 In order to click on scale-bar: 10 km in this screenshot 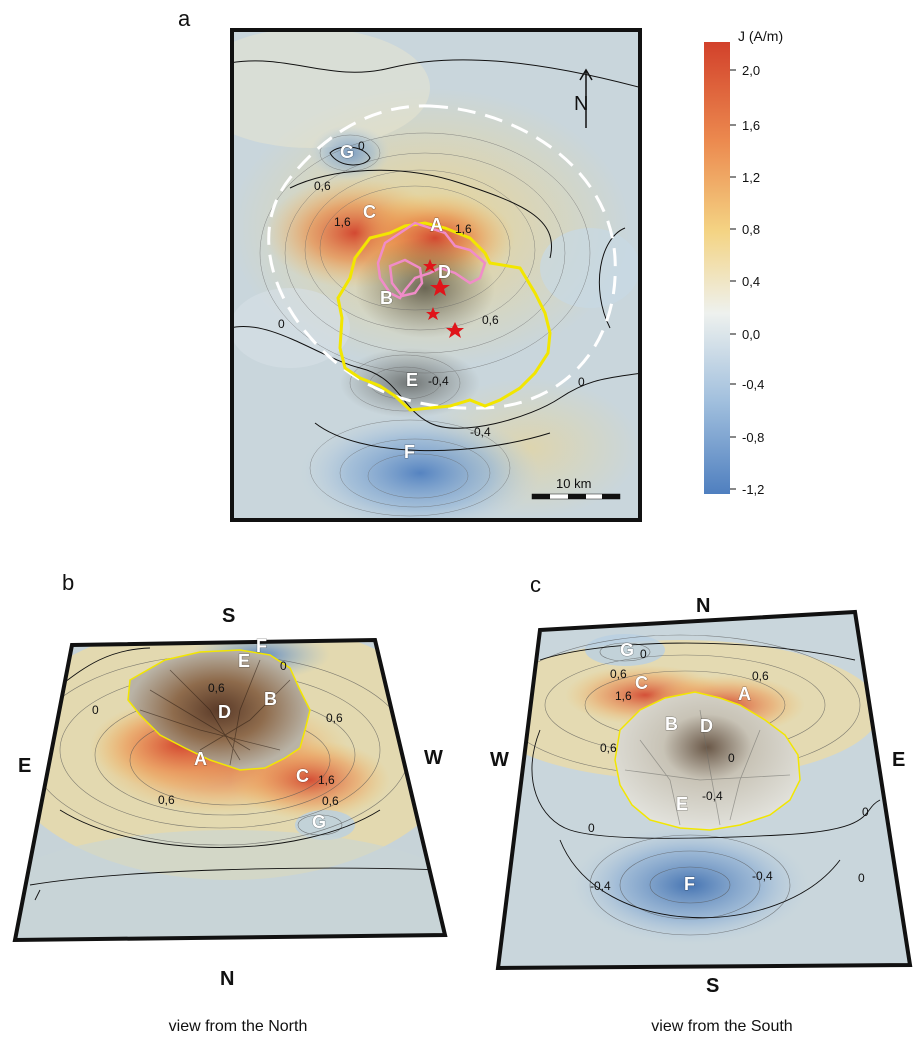, I will do `click(576, 488)`.